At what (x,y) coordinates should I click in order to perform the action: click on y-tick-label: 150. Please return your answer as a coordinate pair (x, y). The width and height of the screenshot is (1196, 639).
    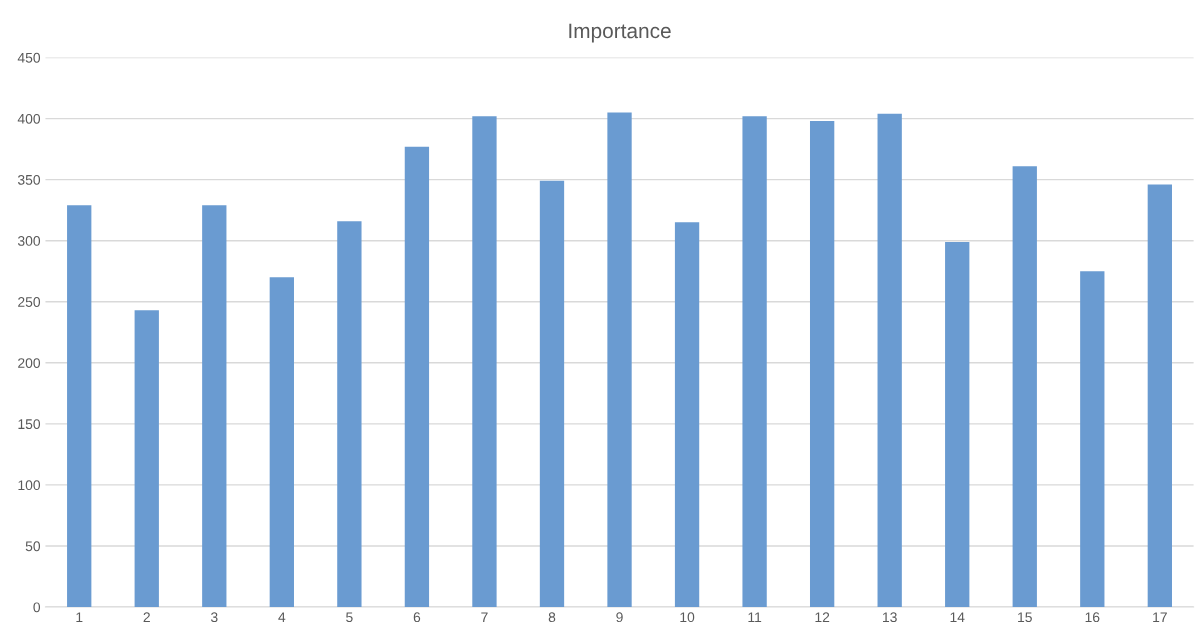
    Looking at the image, I should click on (29, 424).